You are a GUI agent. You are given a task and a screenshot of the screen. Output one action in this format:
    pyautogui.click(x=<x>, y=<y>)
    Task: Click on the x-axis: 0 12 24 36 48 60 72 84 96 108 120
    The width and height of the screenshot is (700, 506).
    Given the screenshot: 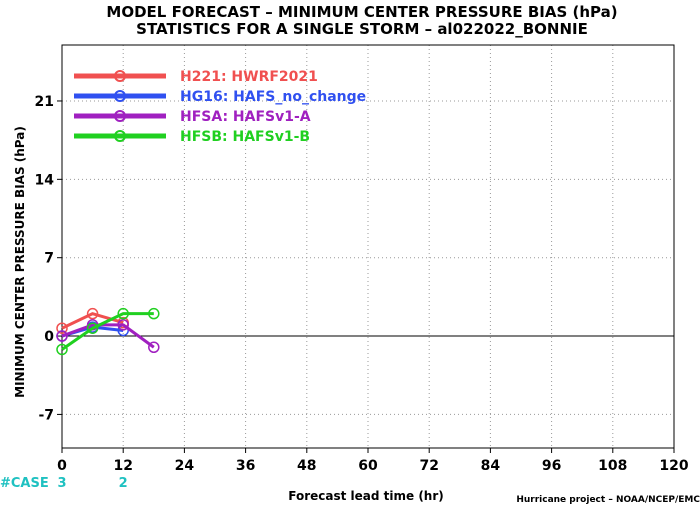 What is the action you would take?
    pyautogui.click(x=373, y=461)
    